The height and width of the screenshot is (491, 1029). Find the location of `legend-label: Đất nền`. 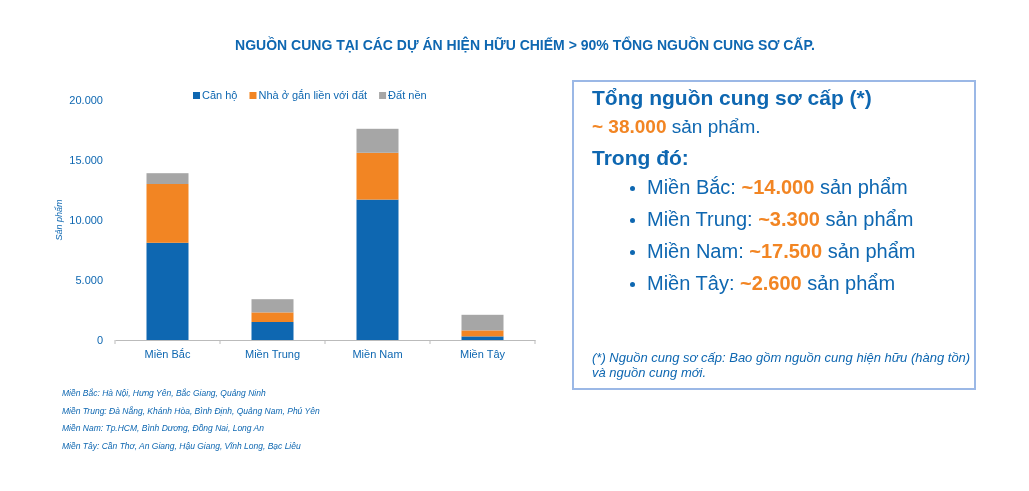

legend-label: Đất nền is located at coordinates (407, 95).